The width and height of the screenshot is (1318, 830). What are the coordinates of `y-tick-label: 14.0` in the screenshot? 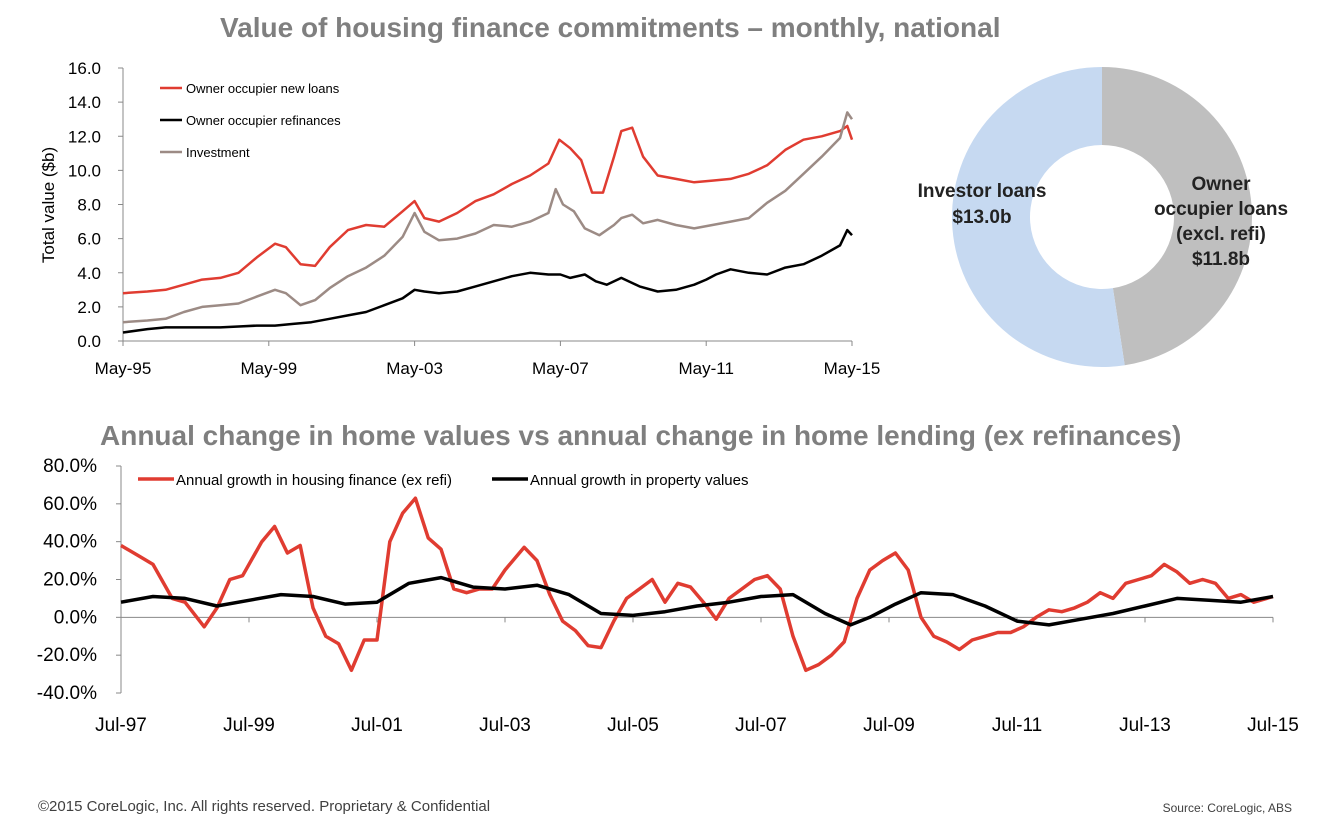 It's located at (84, 102).